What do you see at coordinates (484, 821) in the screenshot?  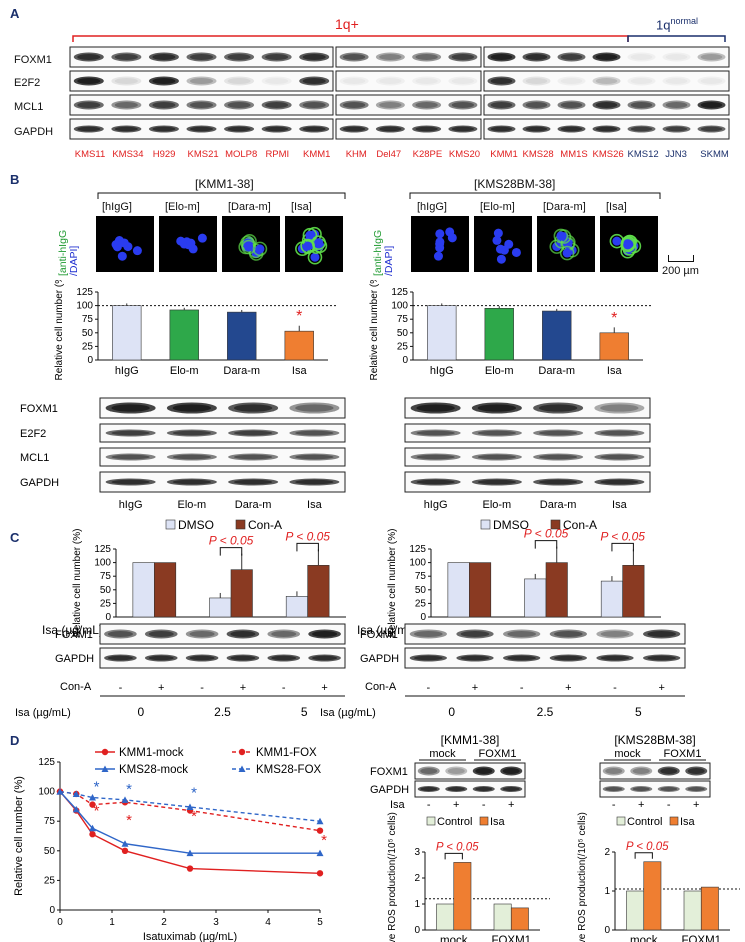 I see `d1-legend-swatch` at bounding box center [484, 821].